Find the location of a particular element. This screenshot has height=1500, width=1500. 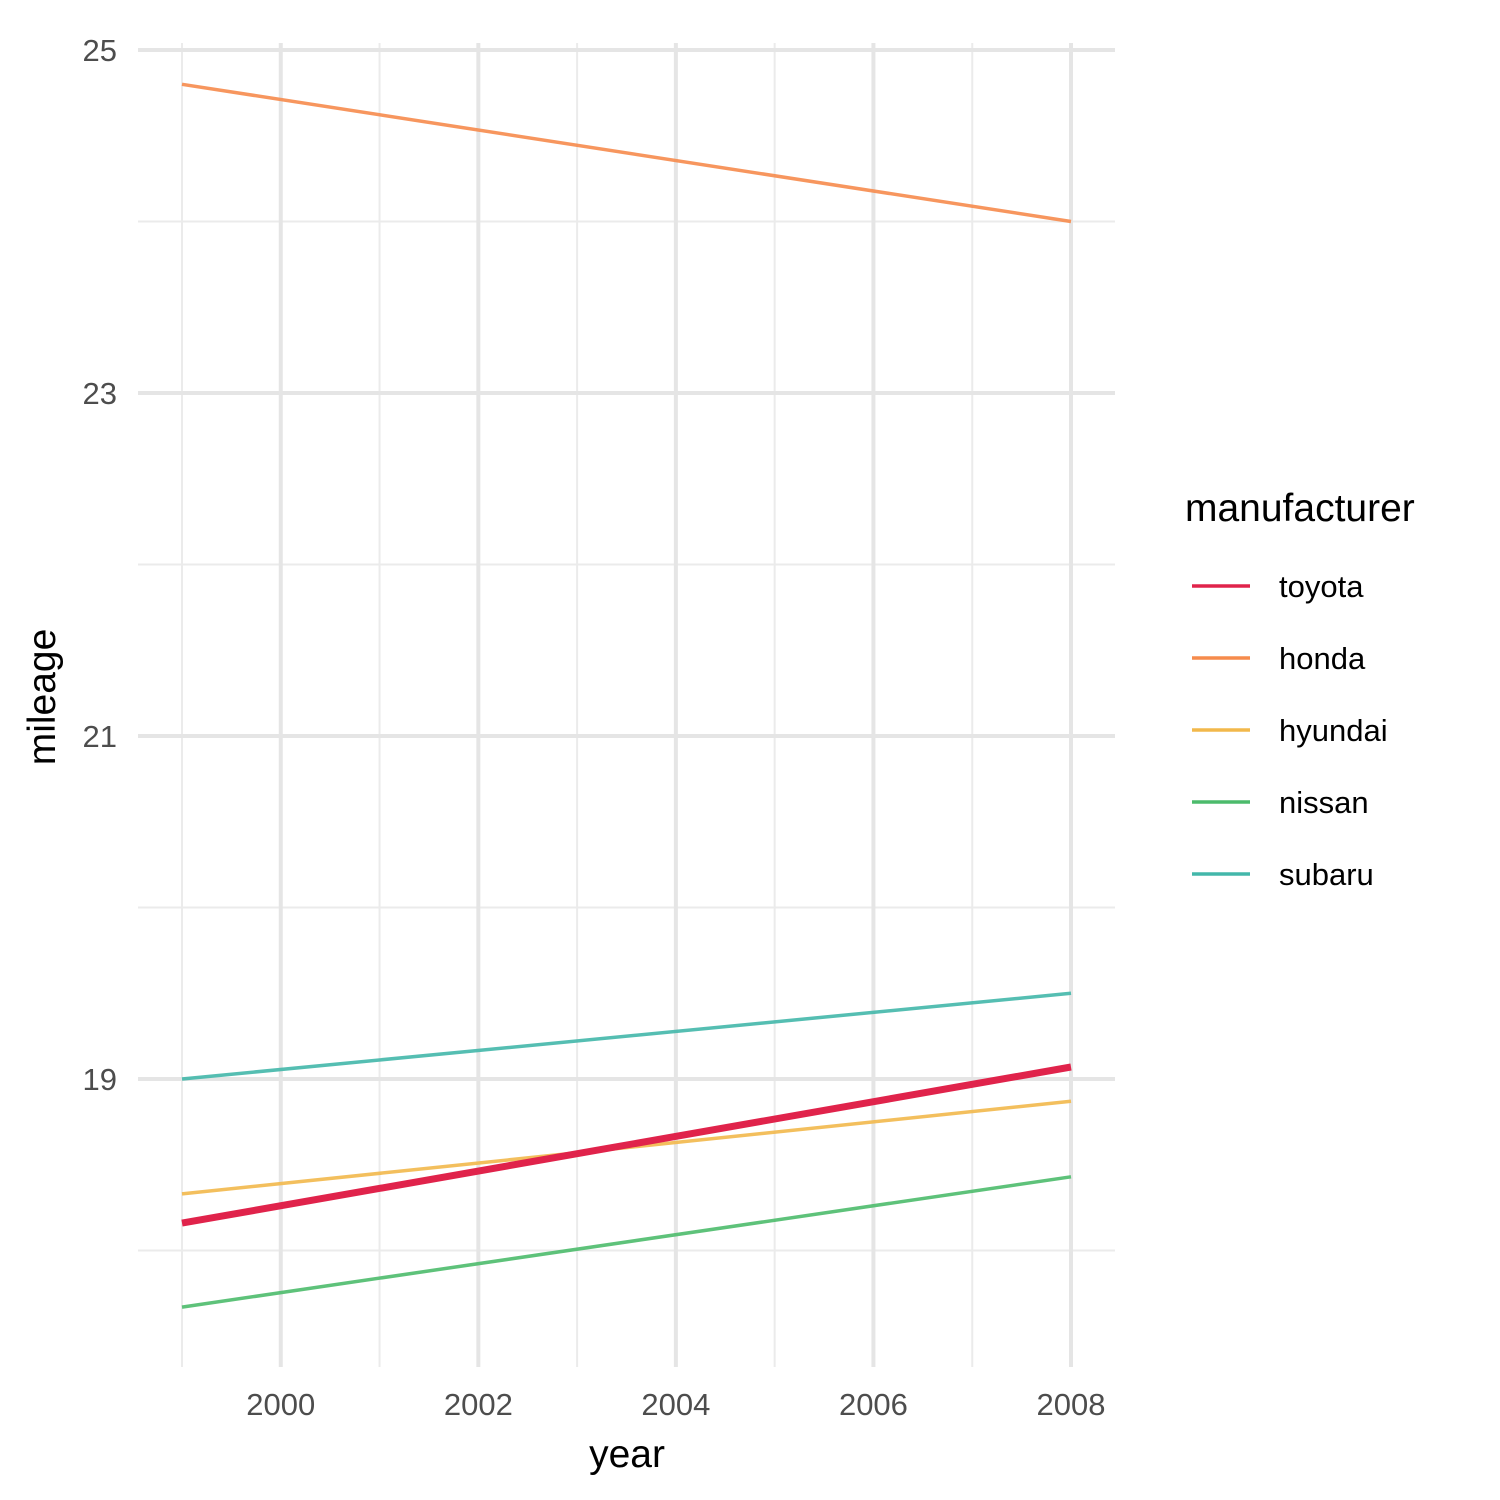

series-line-honda is located at coordinates (626, 153).